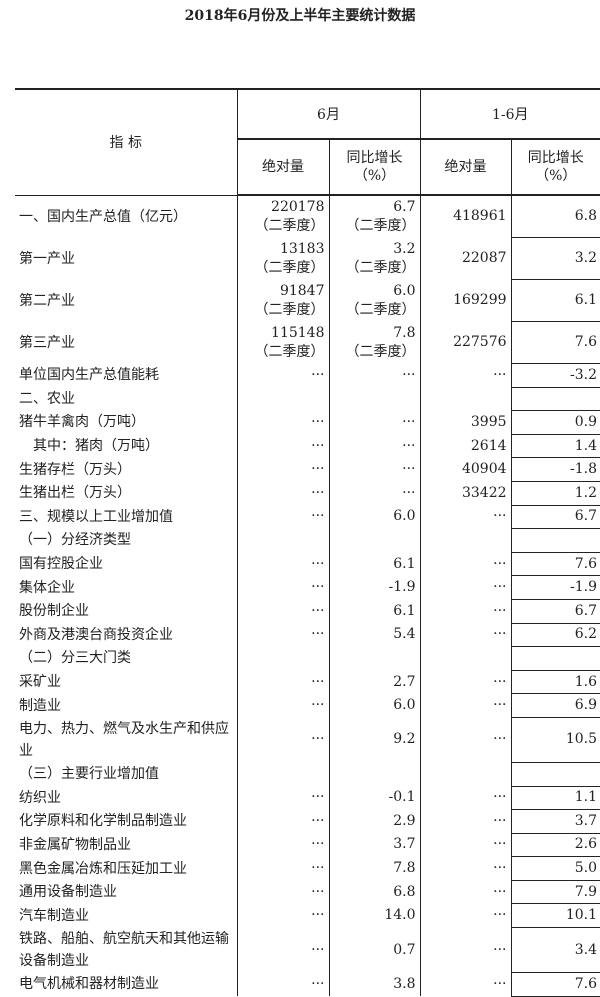 Image resolution: width=600 pixels, height=997 pixels. What do you see at coordinates (484, 469) in the screenshot?
I see `jan-jun-absolute-text: 40904` at bounding box center [484, 469].